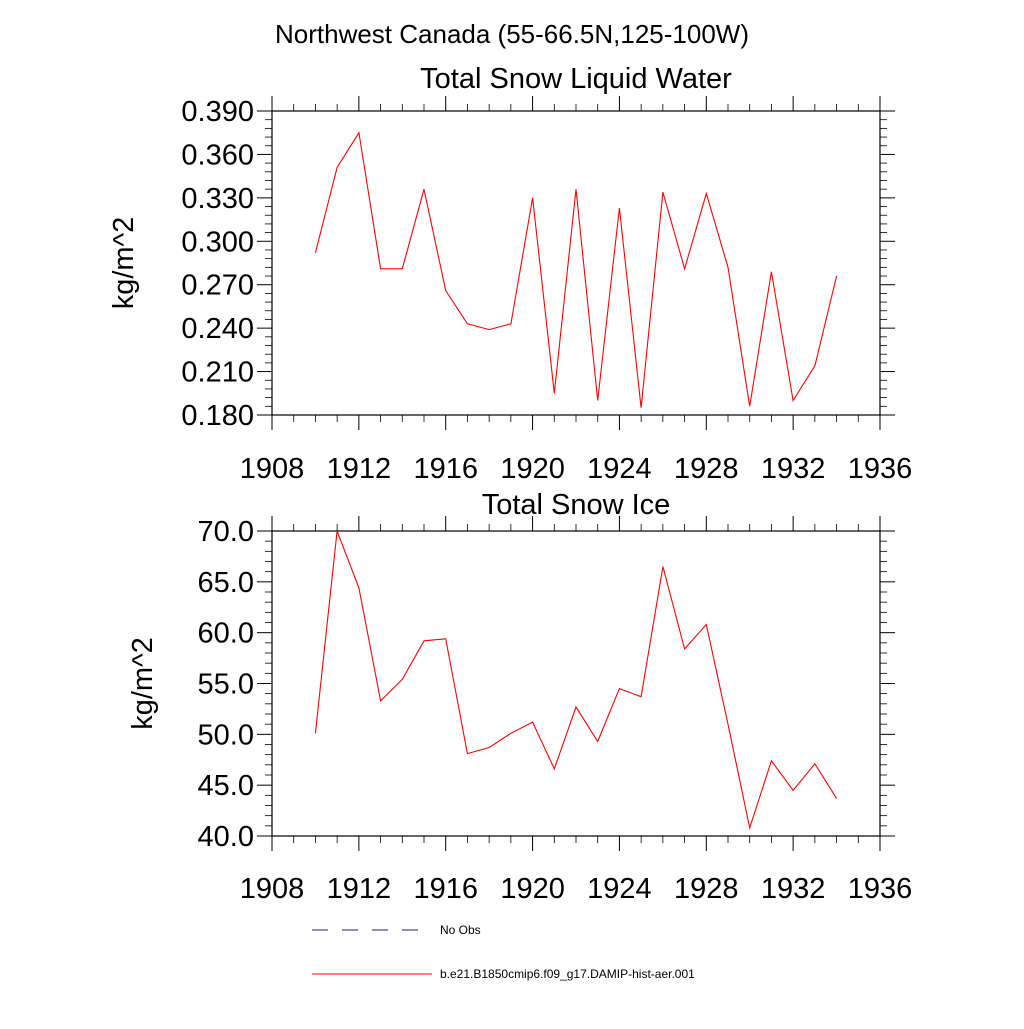  Describe the element at coordinates (460, 930) in the screenshot. I see `legend-label-no-obs: No Obs` at that location.